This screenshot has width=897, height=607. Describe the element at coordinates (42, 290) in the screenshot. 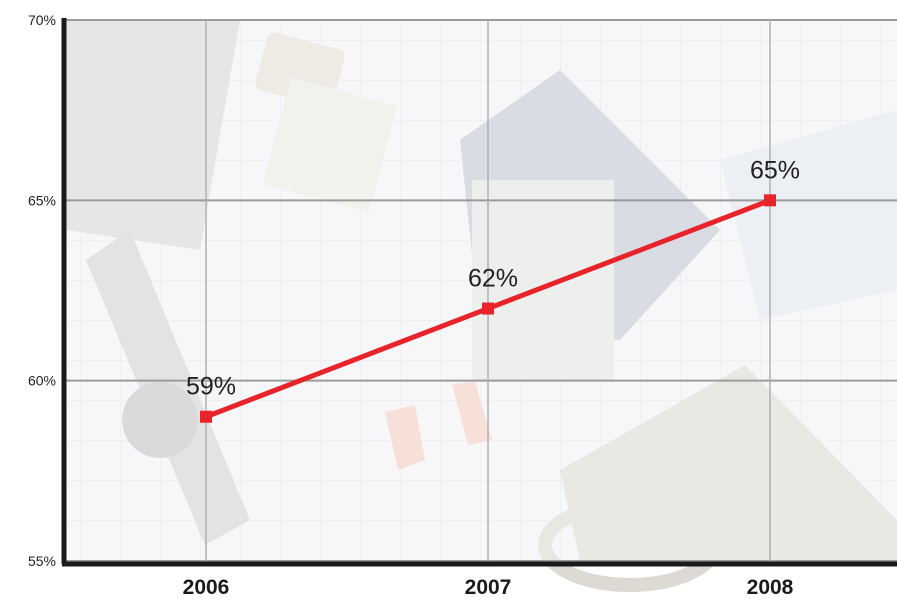

I see `y-axis-ticks: 55% 60% 65% 70%` at that location.